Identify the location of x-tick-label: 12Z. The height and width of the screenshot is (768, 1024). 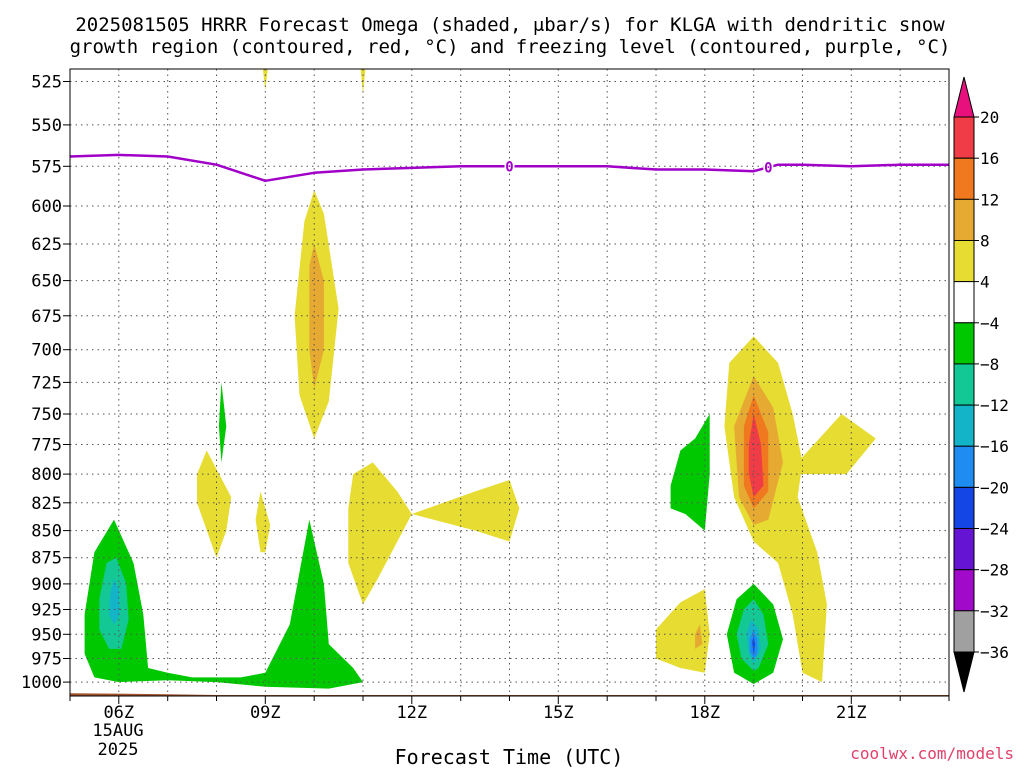
(411, 713).